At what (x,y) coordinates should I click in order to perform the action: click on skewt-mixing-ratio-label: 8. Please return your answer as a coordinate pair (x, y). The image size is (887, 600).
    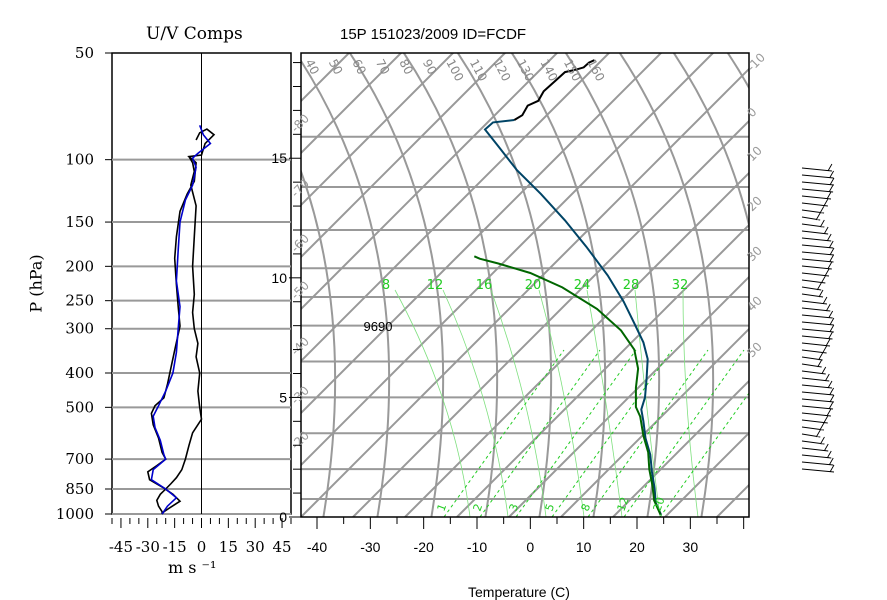
    Looking at the image, I should click on (586, 507).